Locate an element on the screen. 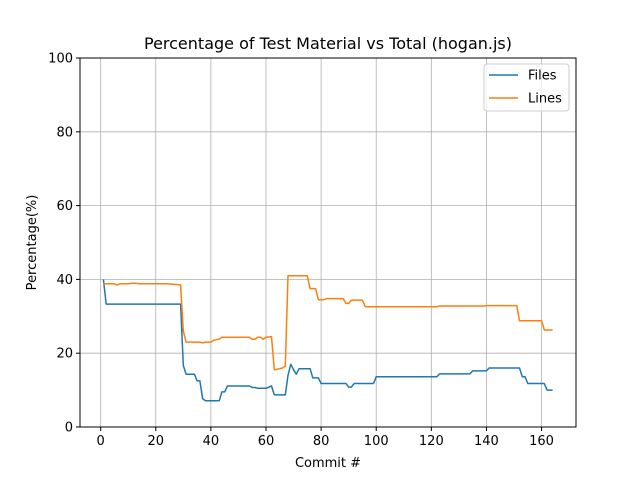 Image resolution: width=640 pixels, height=480 pixels. y-tick-label: 80 is located at coordinates (64, 132).